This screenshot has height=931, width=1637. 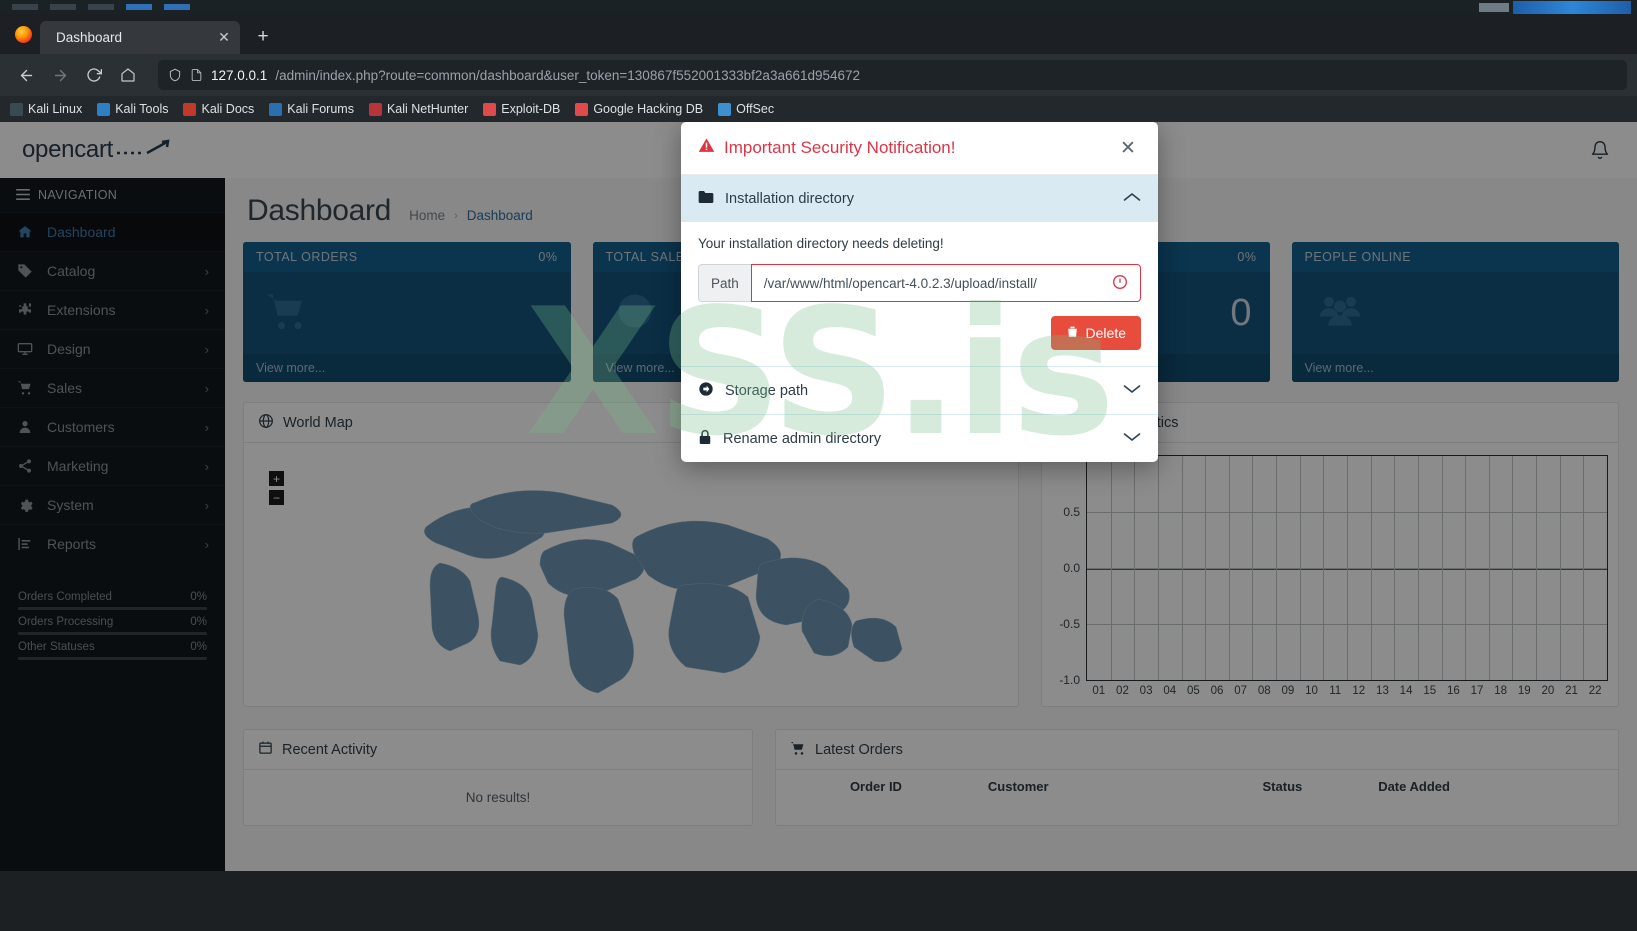 I want to click on tab-title: Dashboard, so click(x=89, y=37).